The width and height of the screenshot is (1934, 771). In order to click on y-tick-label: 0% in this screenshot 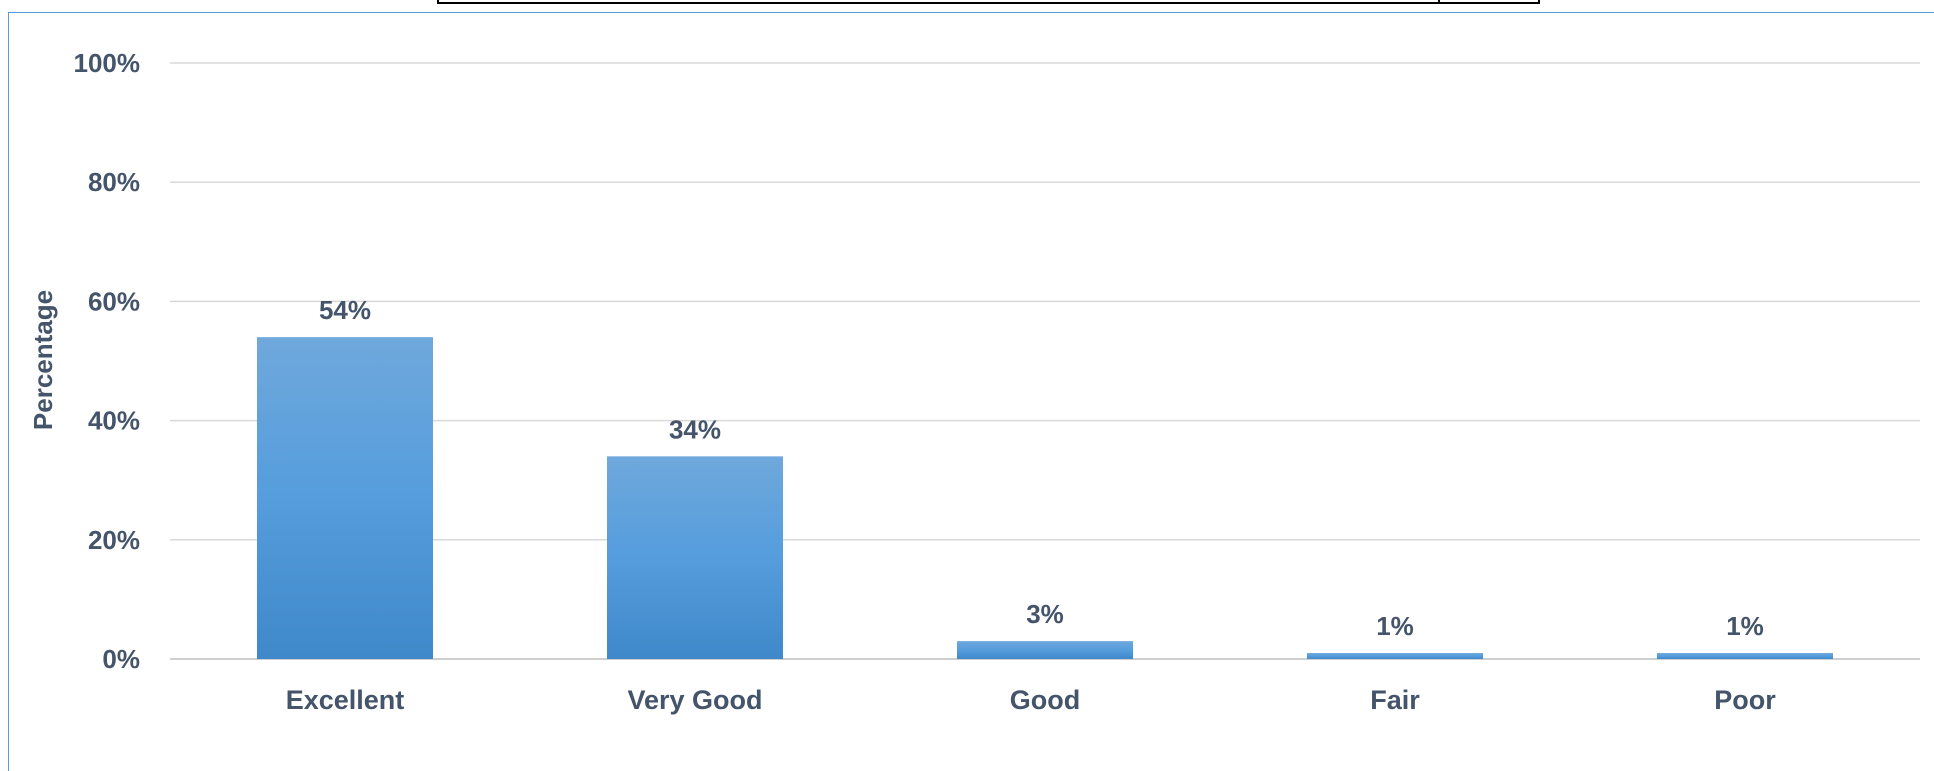, I will do `click(121, 659)`.